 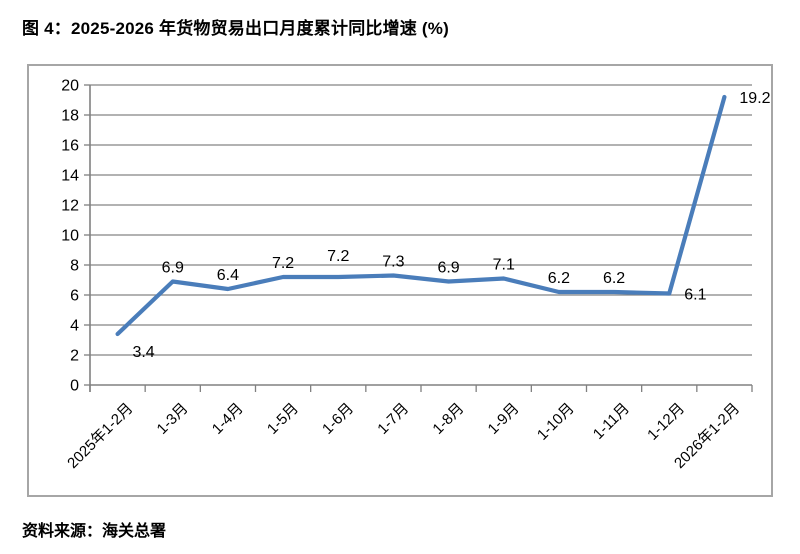 What do you see at coordinates (338, 419) in the screenshot?
I see `x-tick-label: 1-6月` at bounding box center [338, 419].